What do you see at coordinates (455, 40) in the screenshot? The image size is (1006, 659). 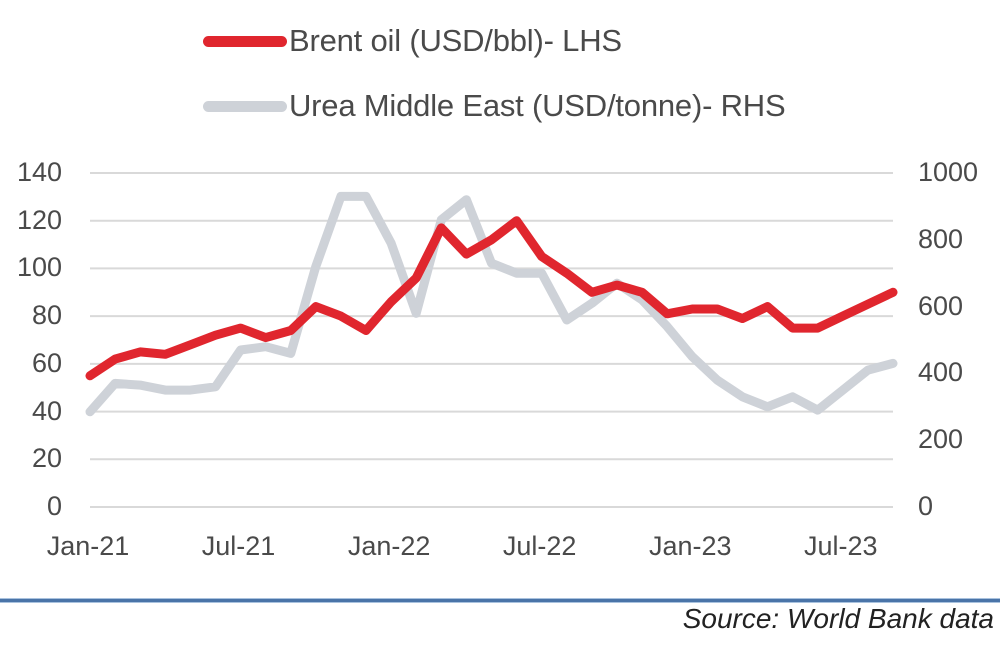 I see `legend-label-brent: Brent oil (USD/bbl)- LHS` at bounding box center [455, 40].